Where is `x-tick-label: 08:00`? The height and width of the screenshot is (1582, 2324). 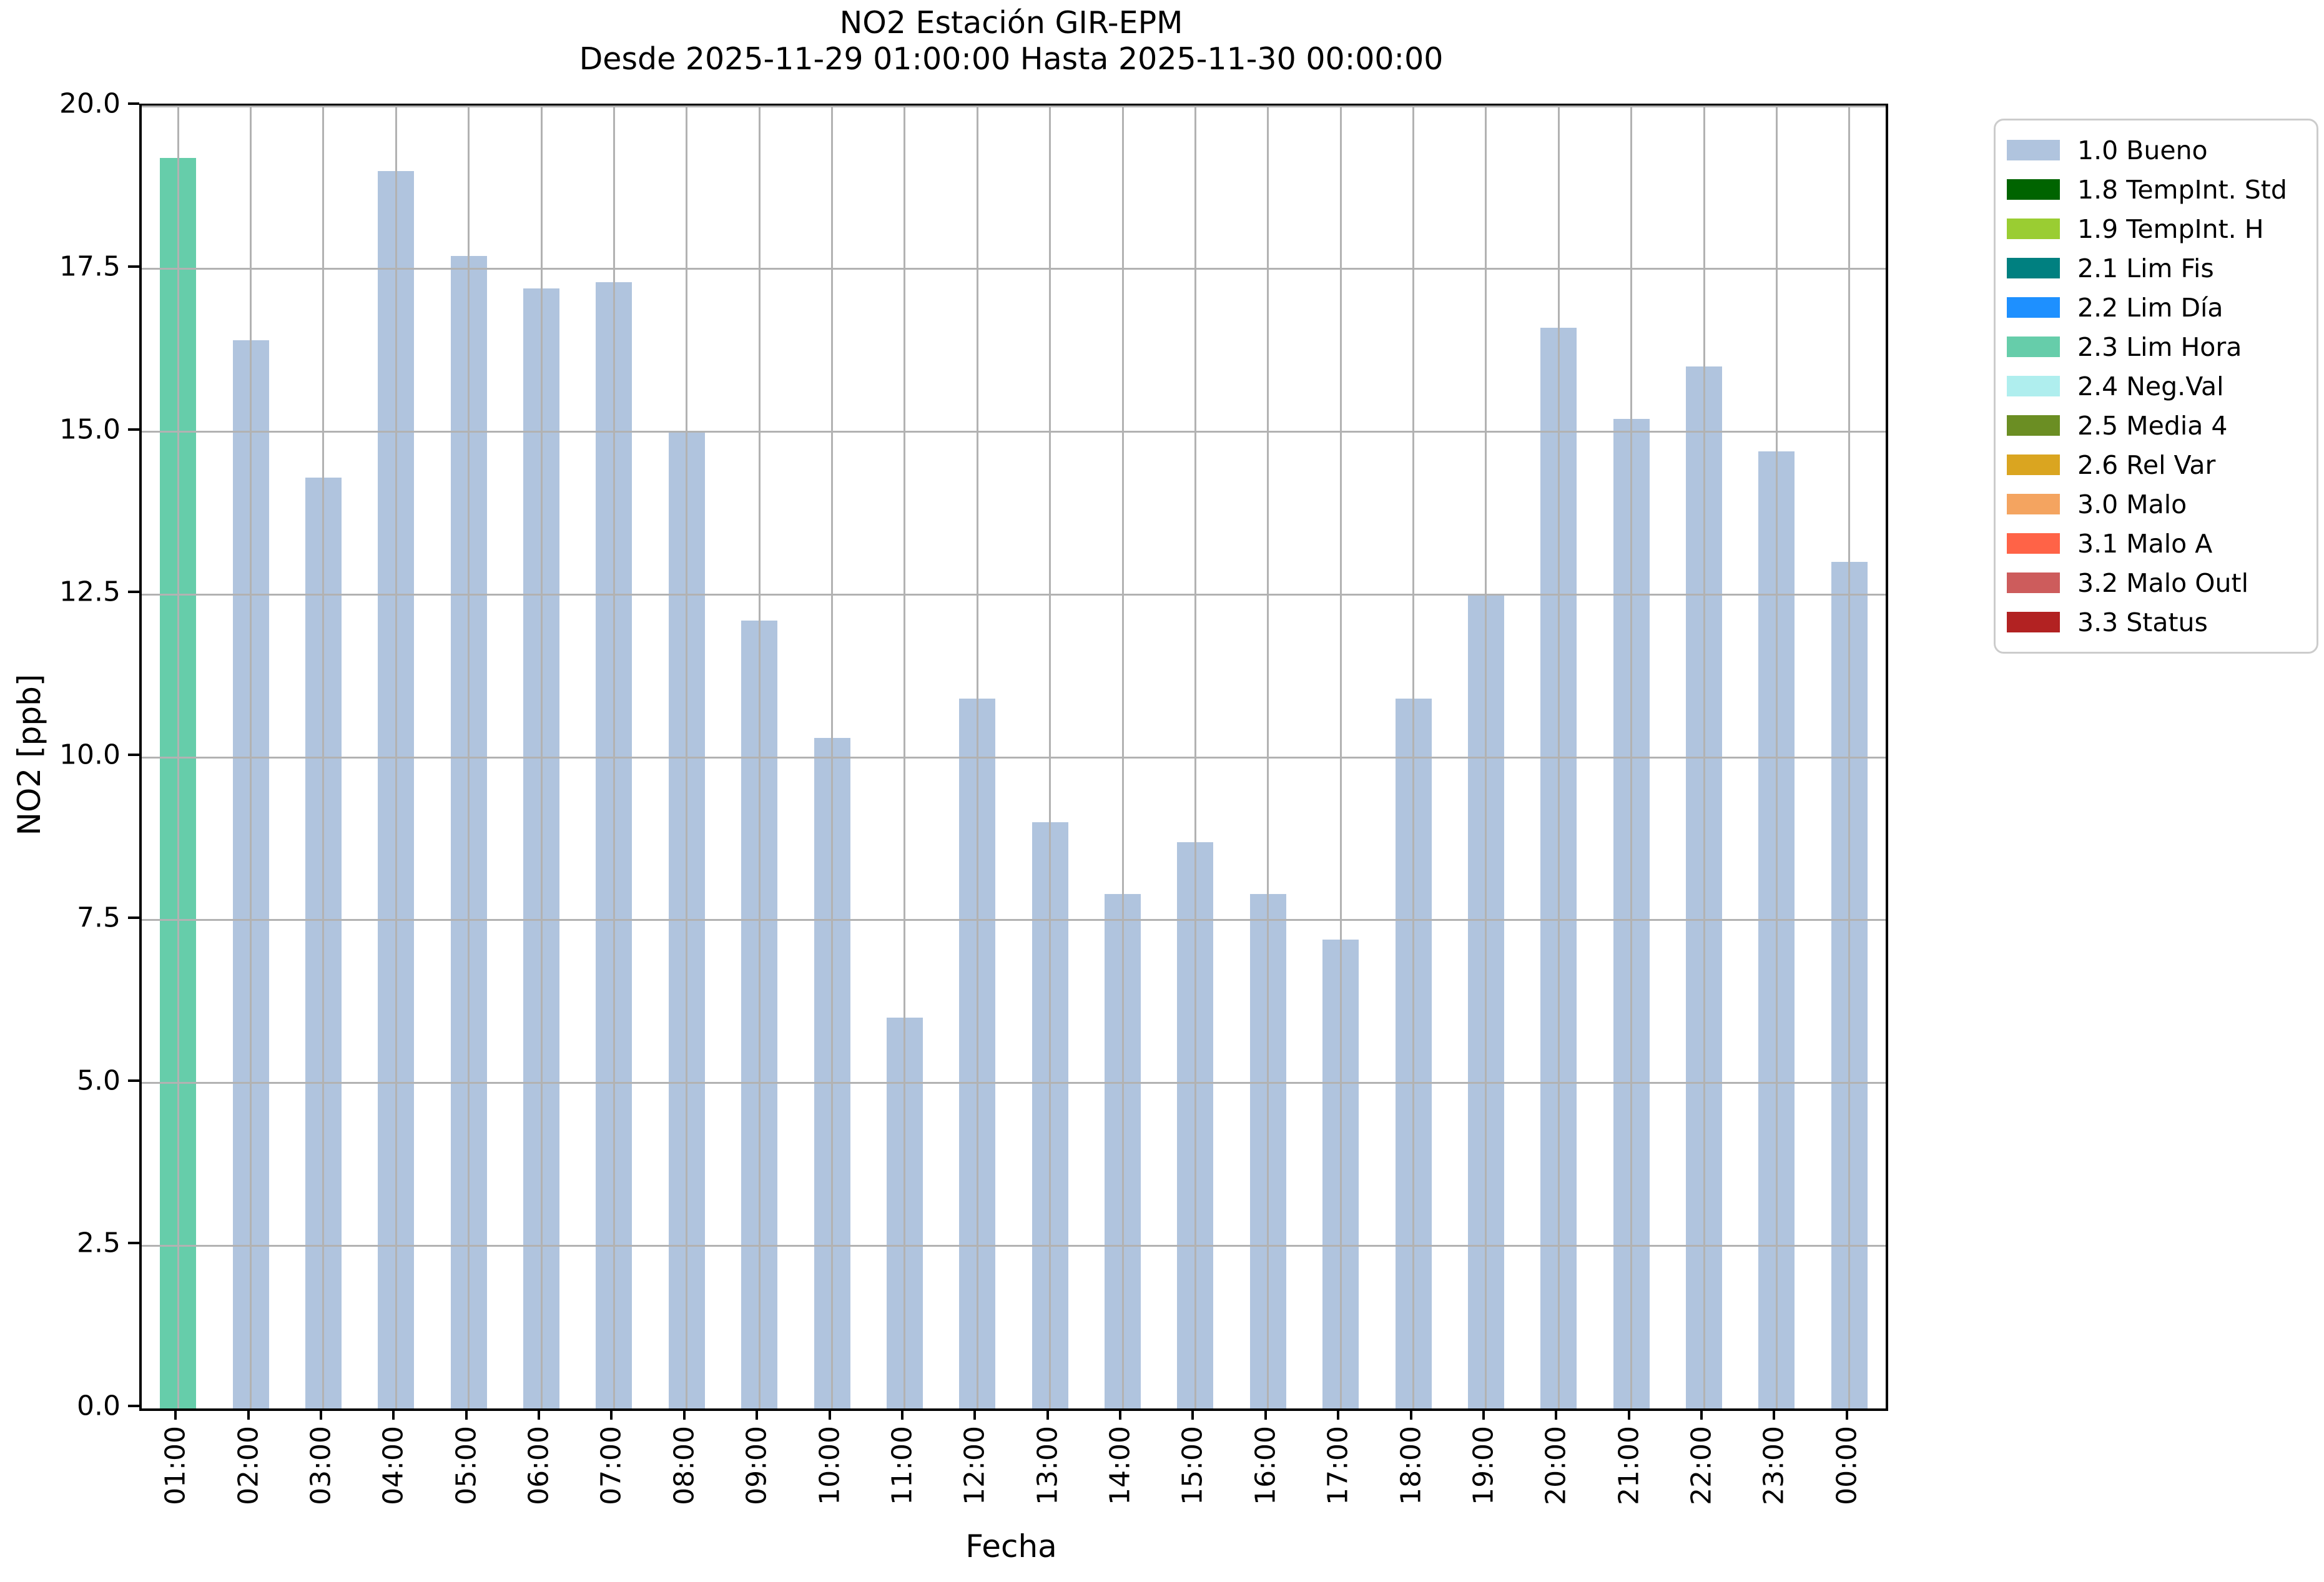 x-tick-label: 08:00 is located at coordinates (684, 1465).